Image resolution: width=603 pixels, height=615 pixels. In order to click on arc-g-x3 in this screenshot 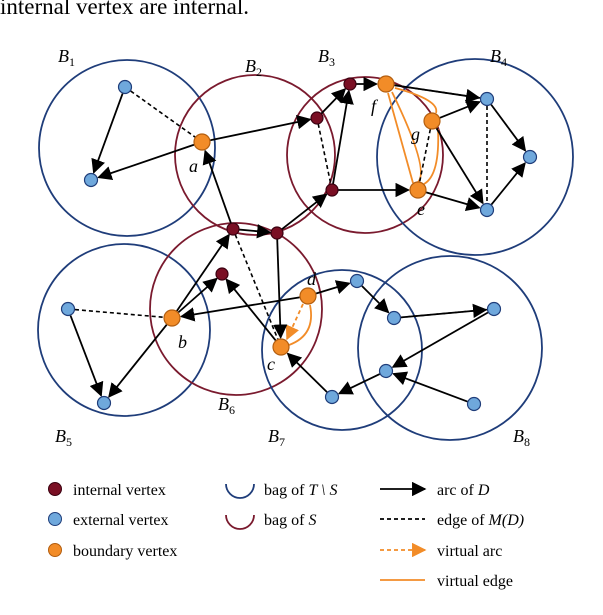, I will do `click(459, 166)`.